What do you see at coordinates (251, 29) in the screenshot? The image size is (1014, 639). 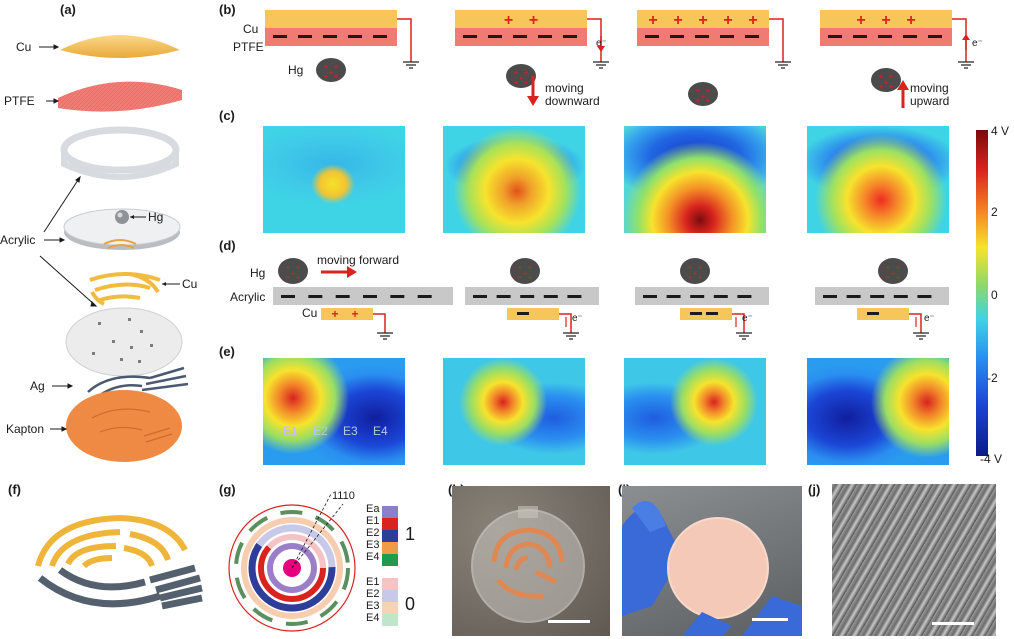 I see `label-b-cu: Cu` at bounding box center [251, 29].